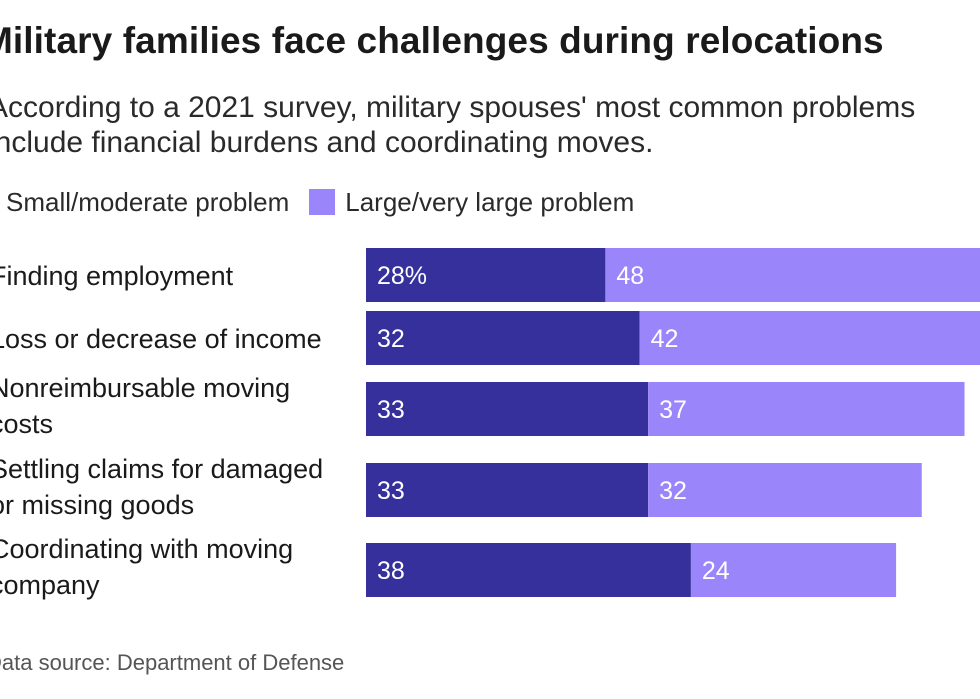 Image resolution: width=980 pixels, height=699 pixels. I want to click on legend-item-small: Small/moderate problem, so click(144, 202).